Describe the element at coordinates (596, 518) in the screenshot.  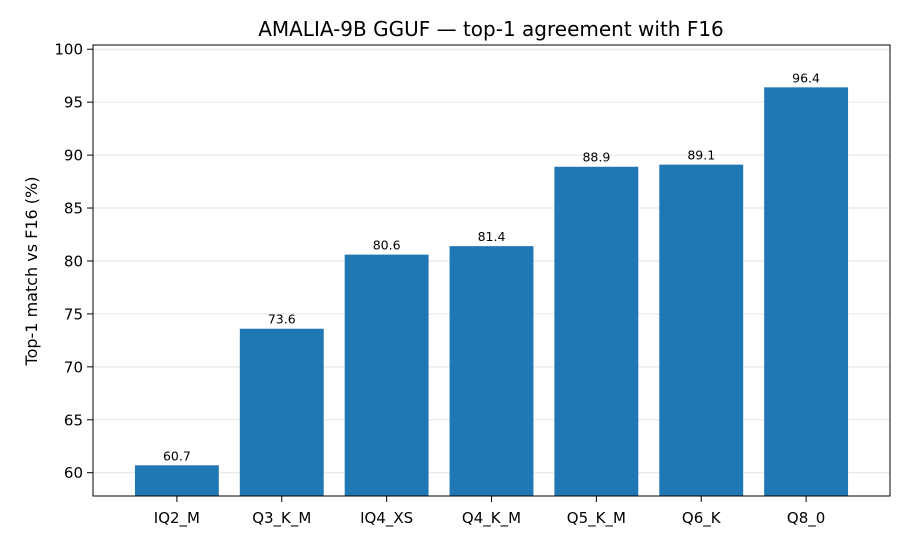
I see `x-tick-label: Q5_K_M` at that location.